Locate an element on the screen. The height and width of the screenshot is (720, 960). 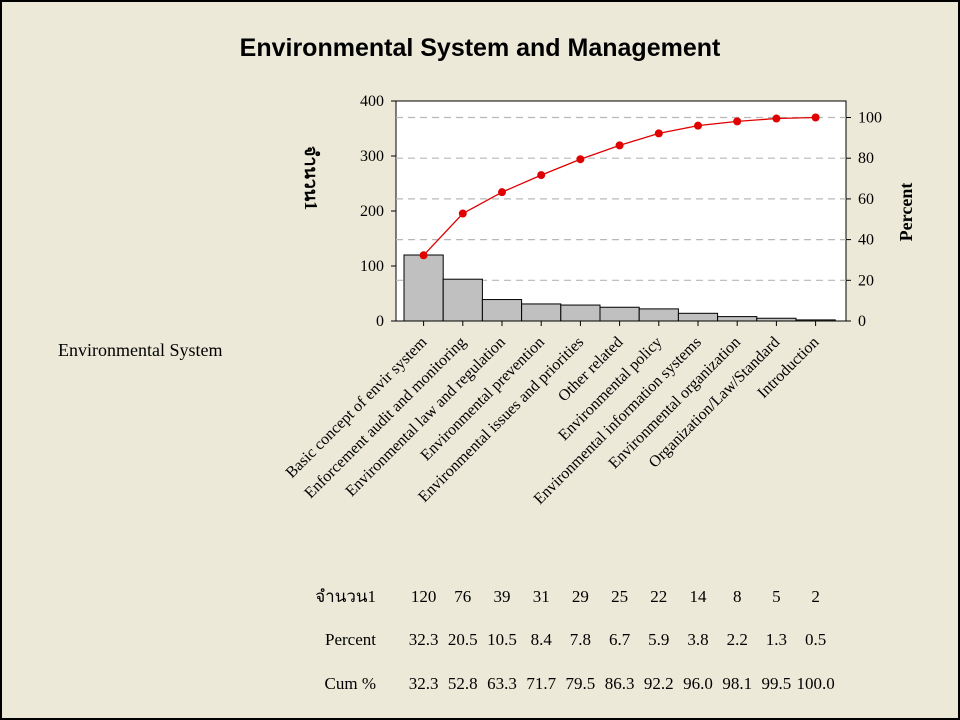
table-cum-cell: 92.2 is located at coordinates (659, 683).